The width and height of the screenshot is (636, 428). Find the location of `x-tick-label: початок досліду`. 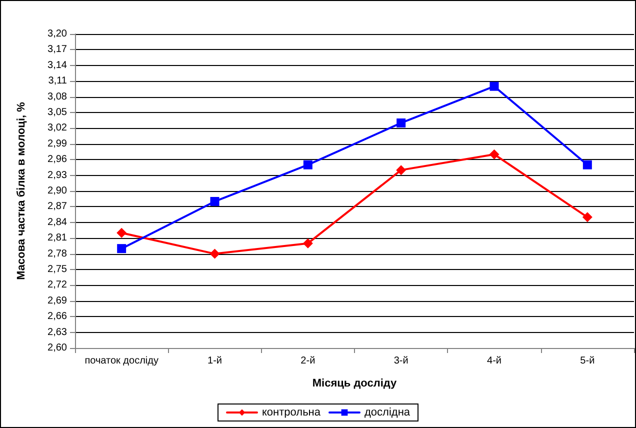

x-tick-label: початок досліду is located at coordinates (121, 361).